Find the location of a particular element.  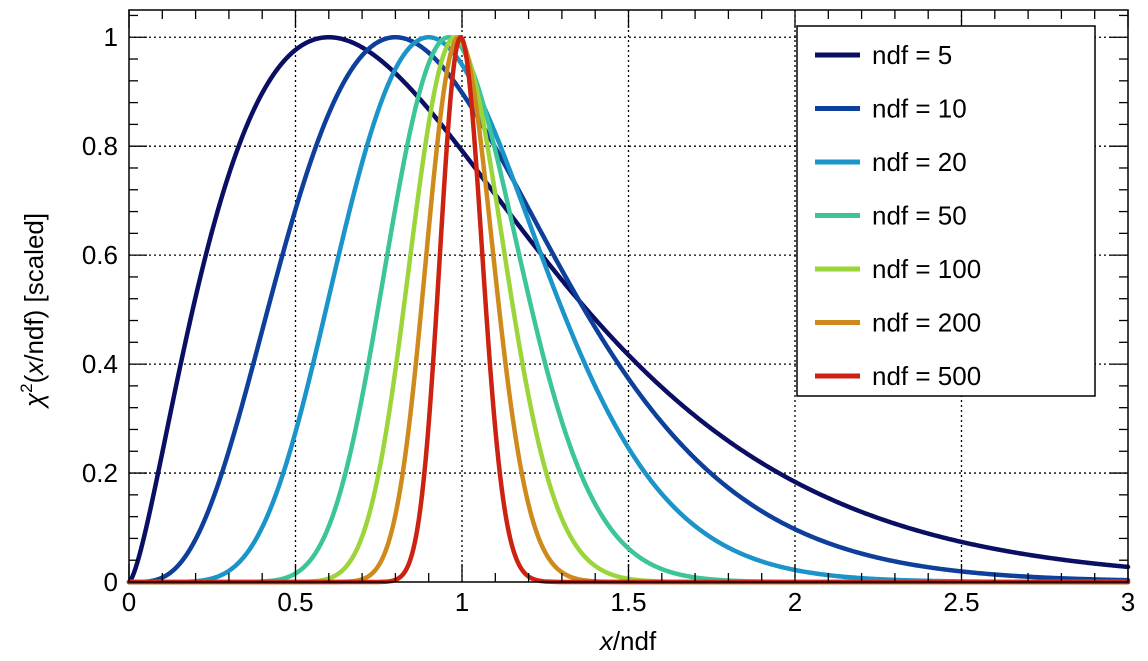

y-tick-label: 0 is located at coordinates (111, 582).